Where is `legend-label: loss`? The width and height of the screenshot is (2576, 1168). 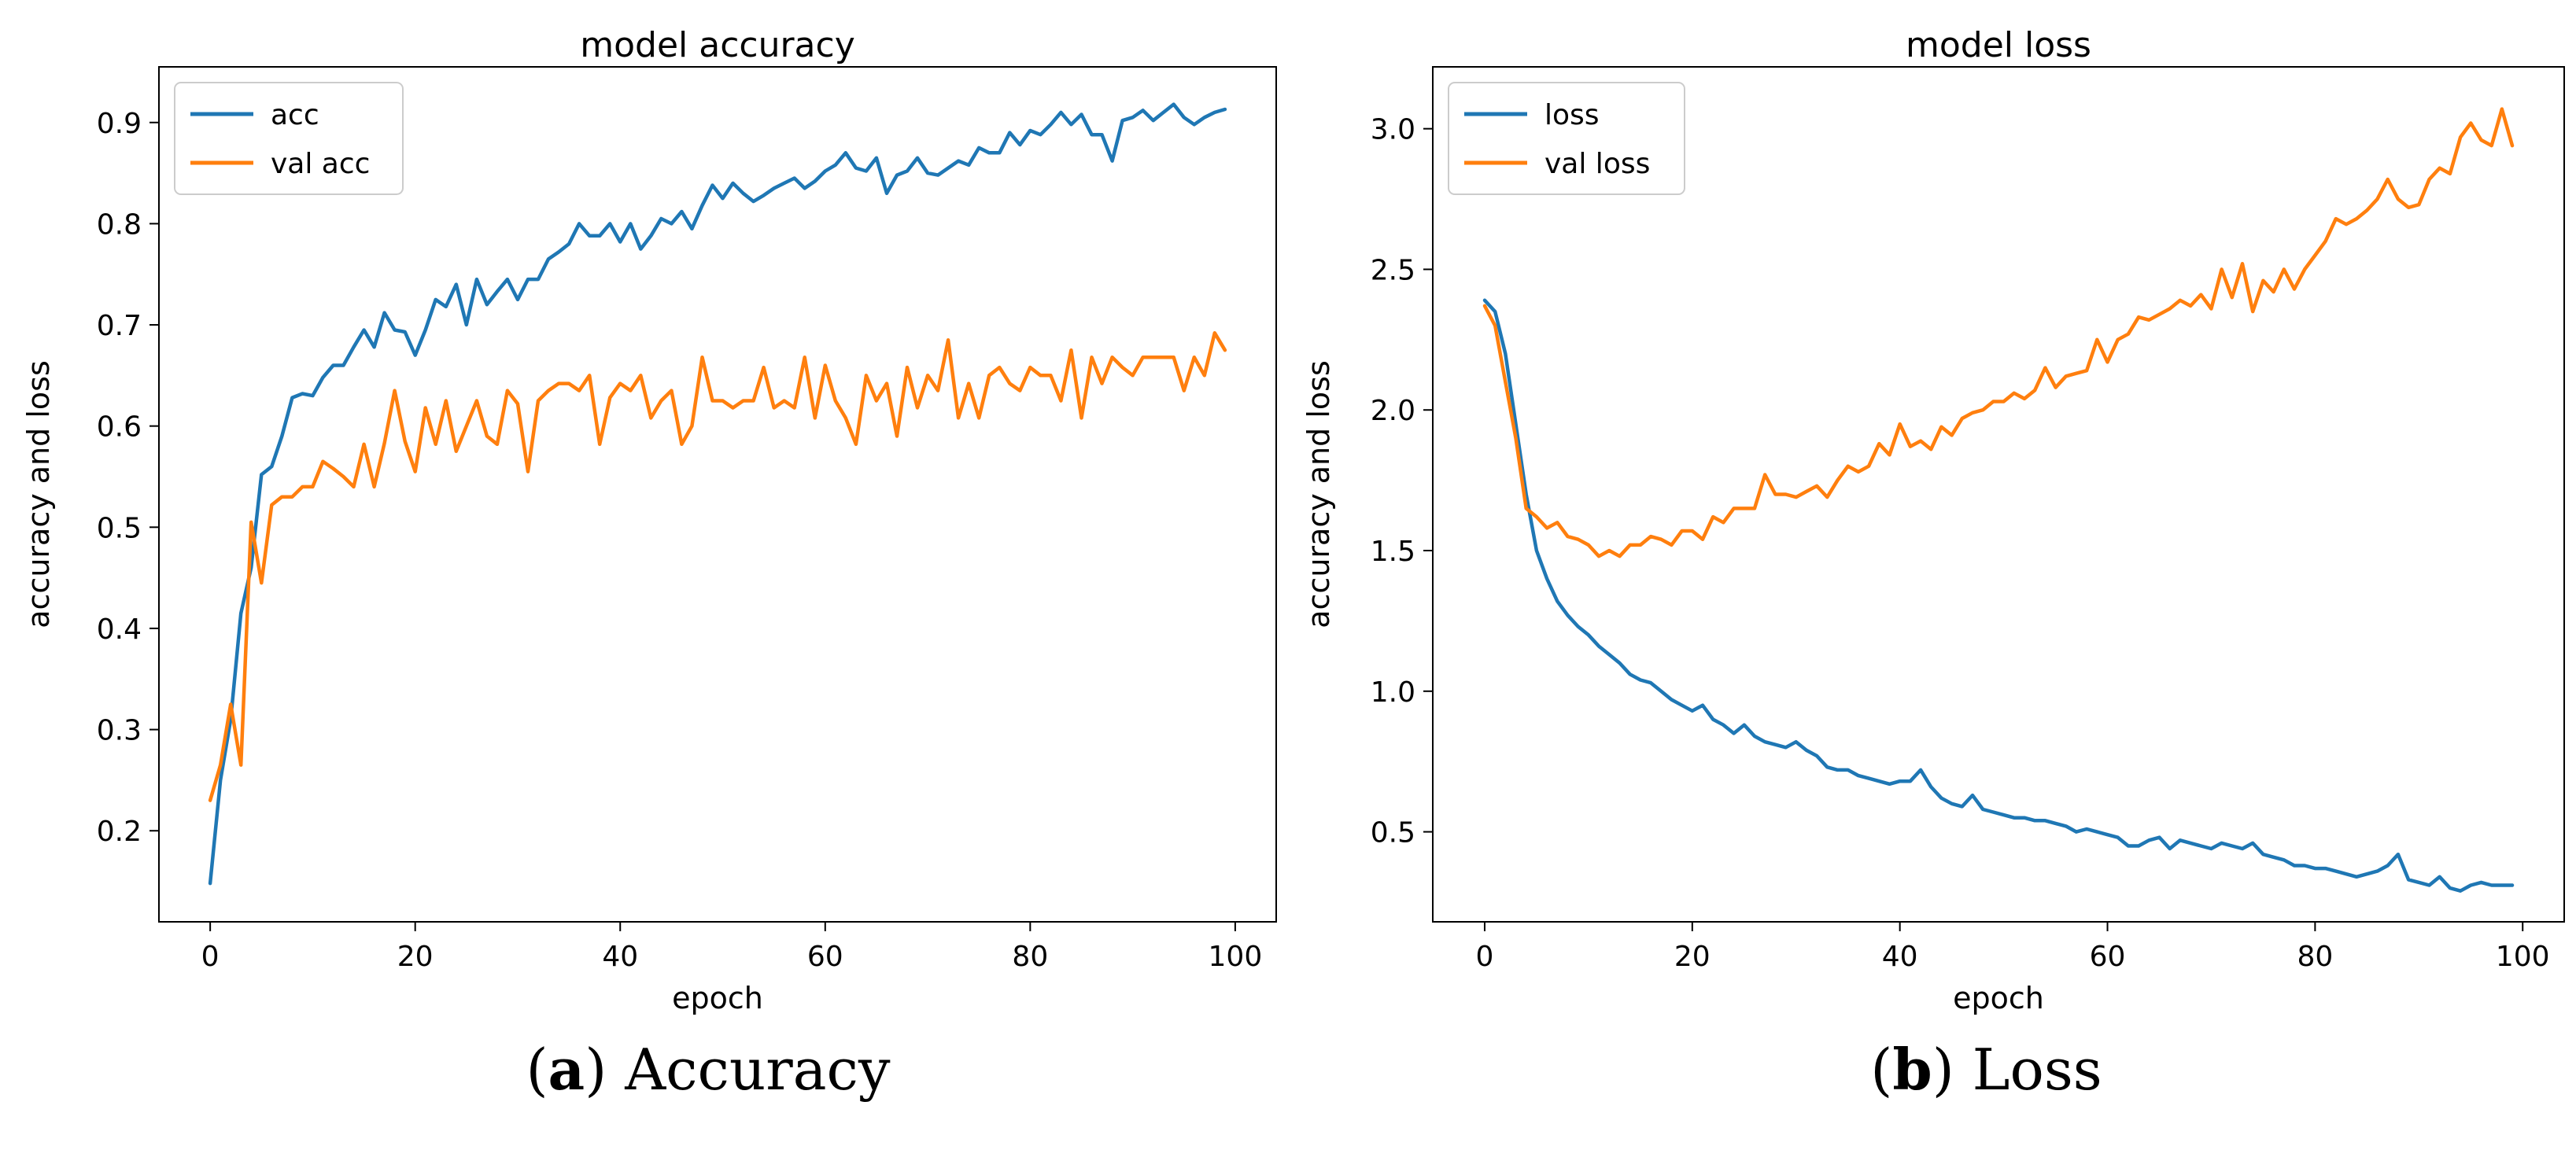 legend-label: loss is located at coordinates (1572, 115).